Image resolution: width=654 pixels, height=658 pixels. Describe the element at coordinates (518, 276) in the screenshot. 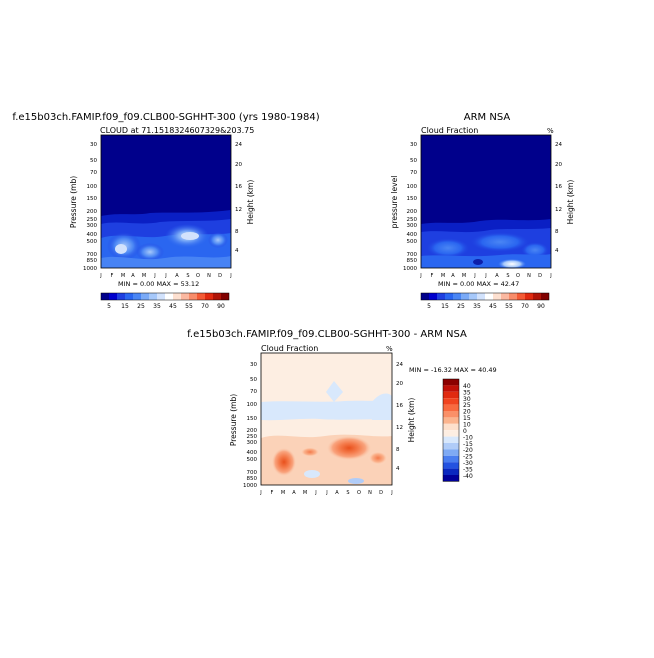

I see `svg-text: O` at that location.